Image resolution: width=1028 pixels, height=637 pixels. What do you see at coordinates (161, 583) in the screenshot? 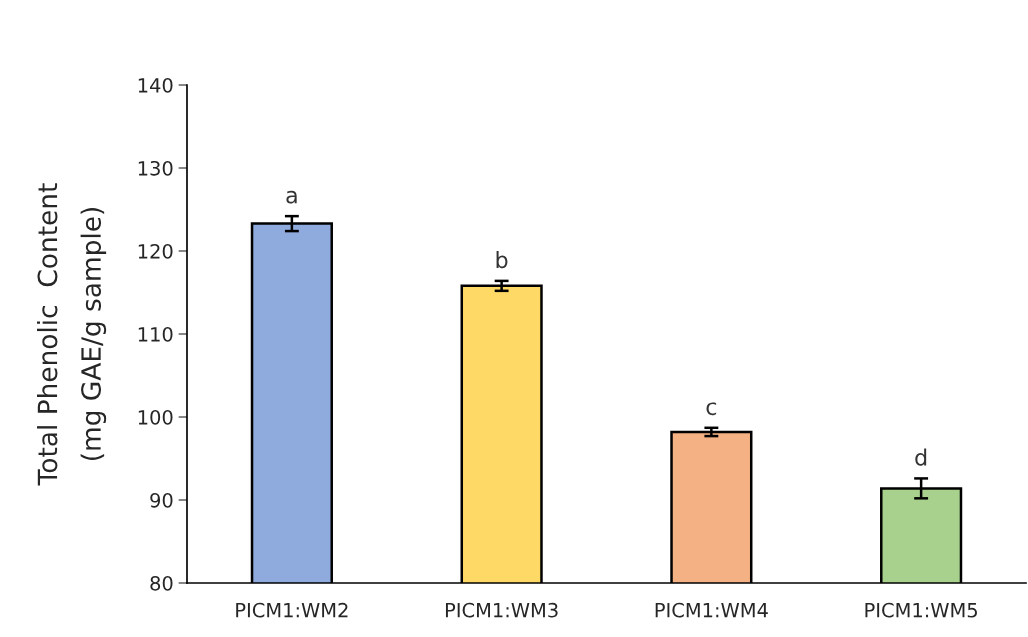
I see `y-tick-label: 80` at bounding box center [161, 583].